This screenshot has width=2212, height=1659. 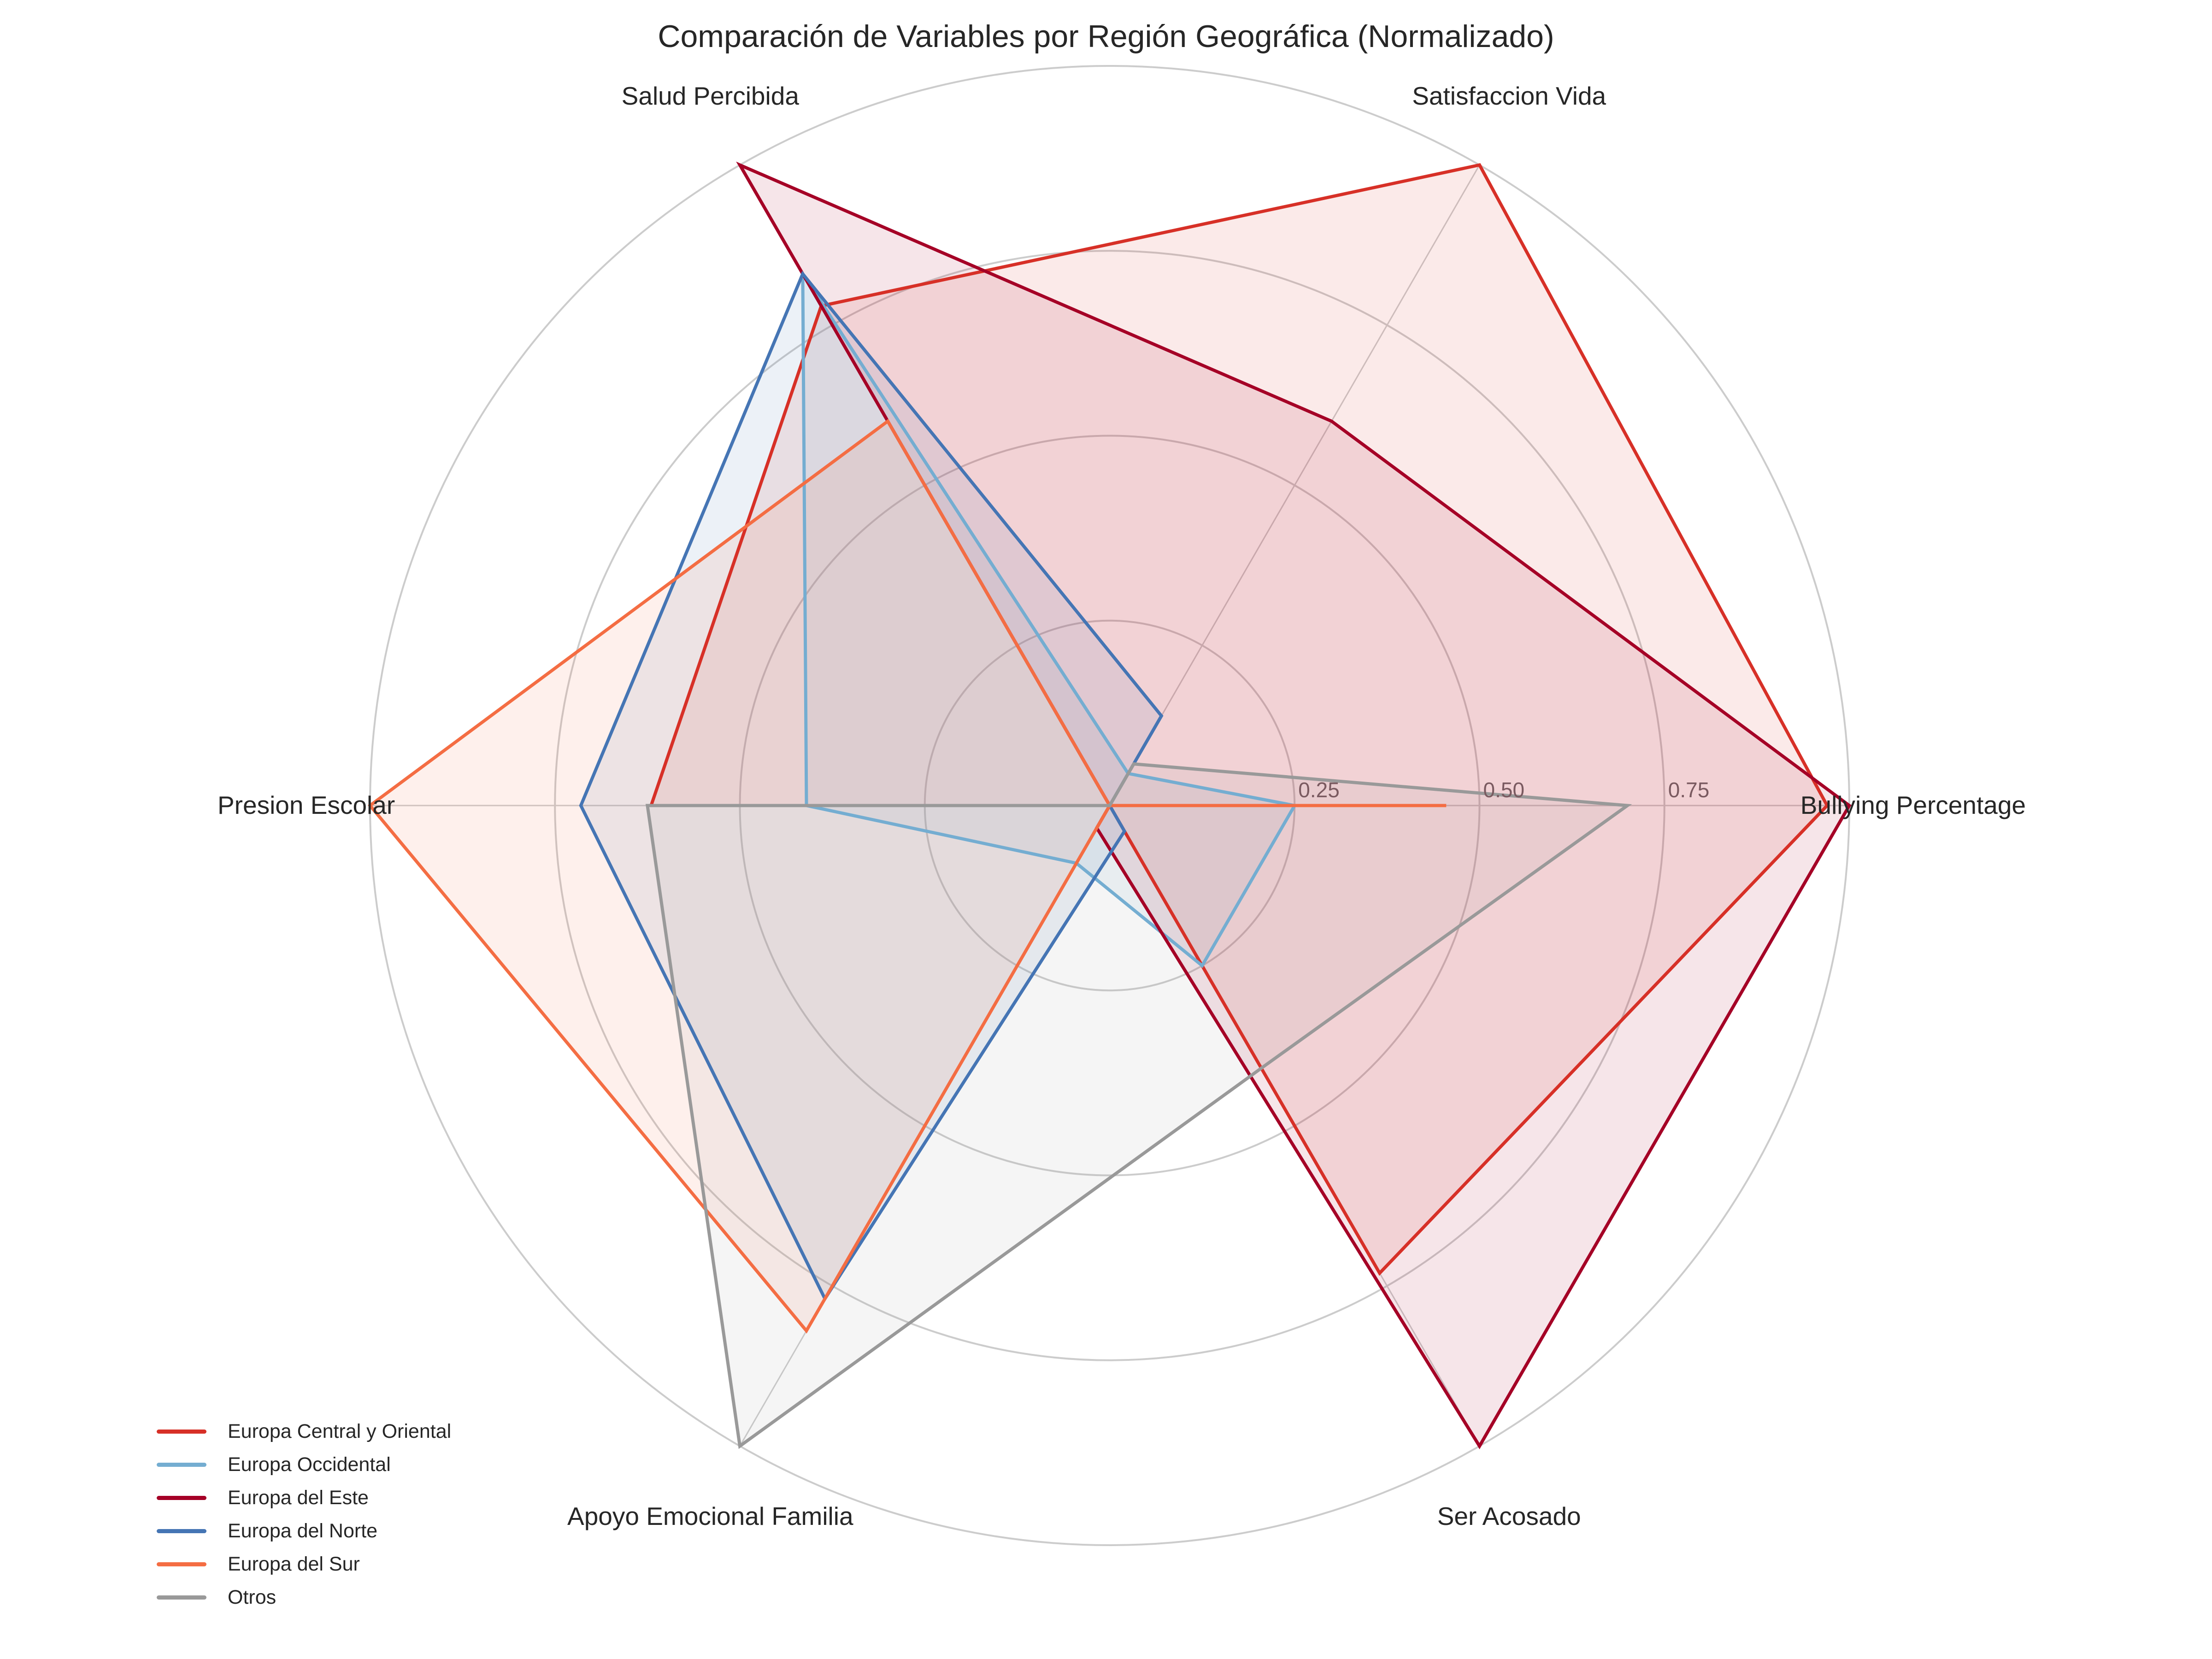 I want to click on radial-tick-label: 0.25, so click(x=1319, y=790).